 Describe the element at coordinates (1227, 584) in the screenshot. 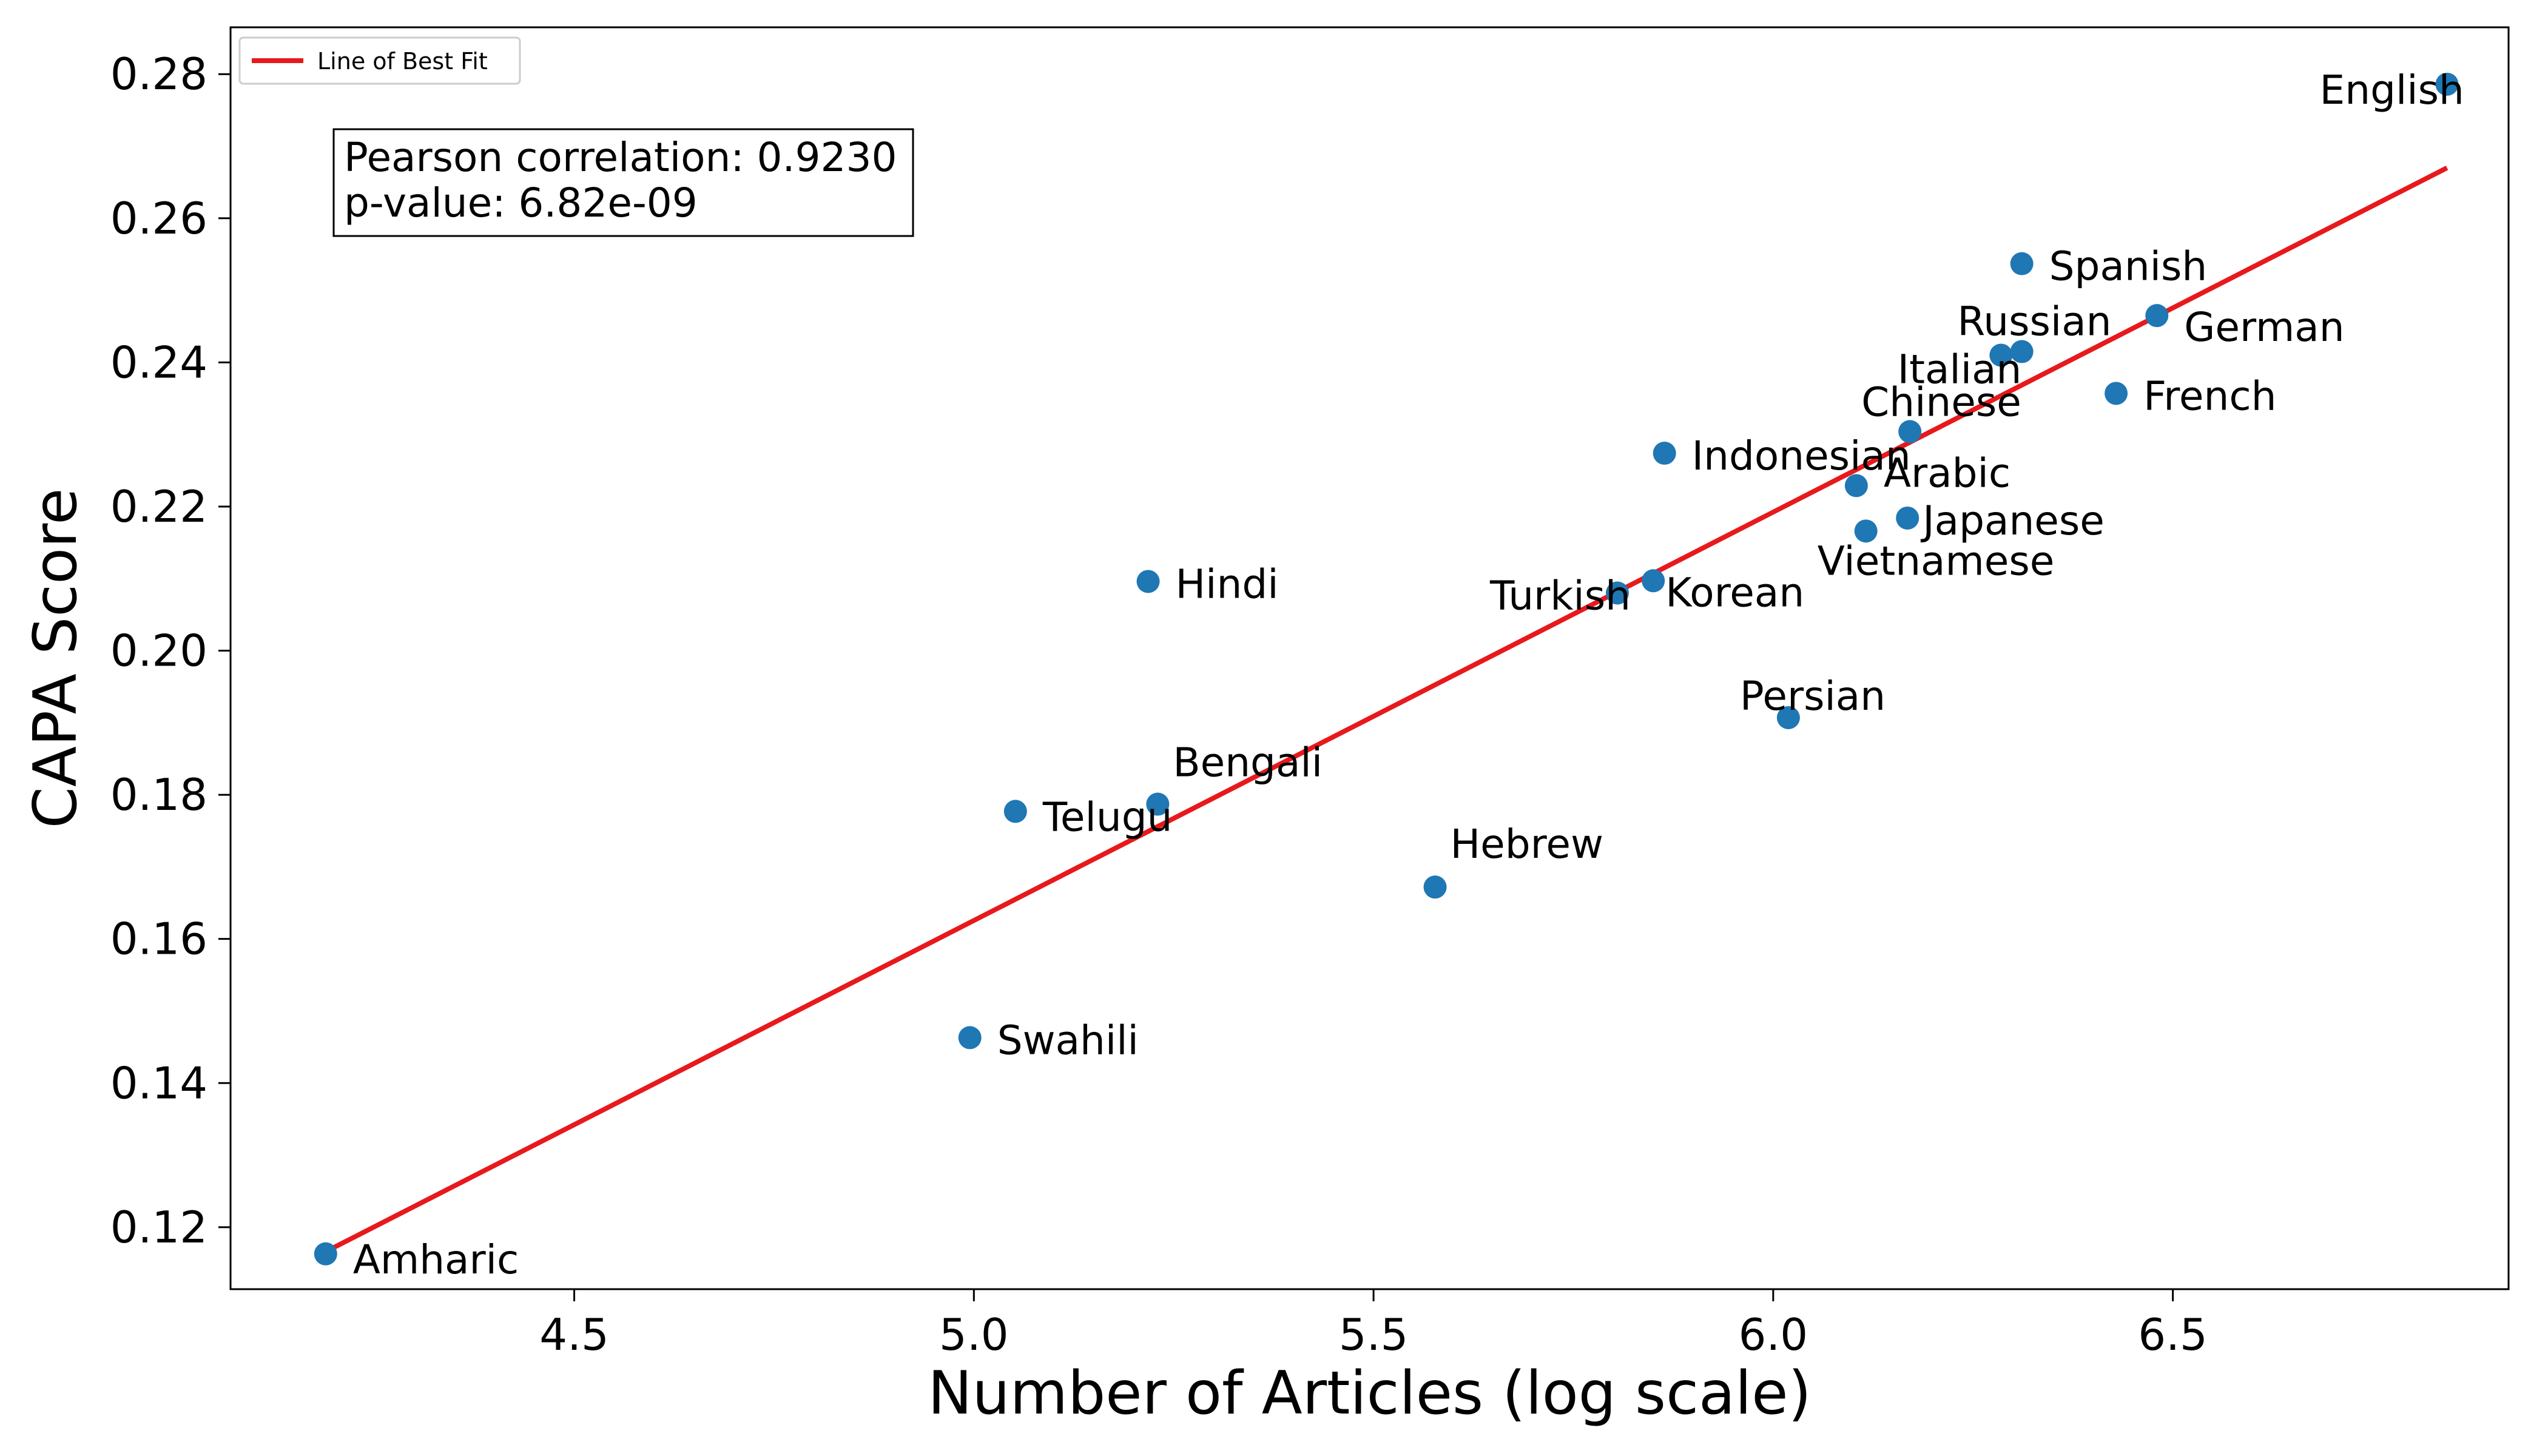

I see `point-label-hindi: Hindi` at that location.